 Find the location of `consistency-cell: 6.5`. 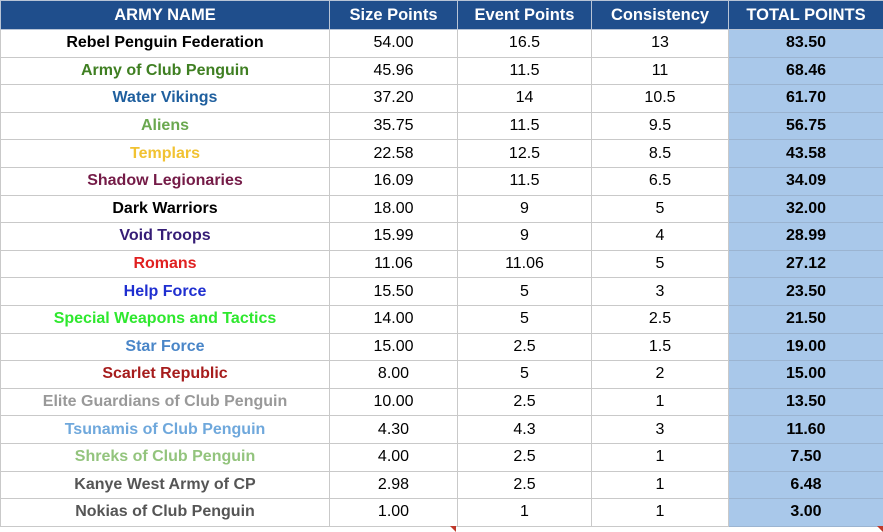

consistency-cell: 6.5 is located at coordinates (660, 181).